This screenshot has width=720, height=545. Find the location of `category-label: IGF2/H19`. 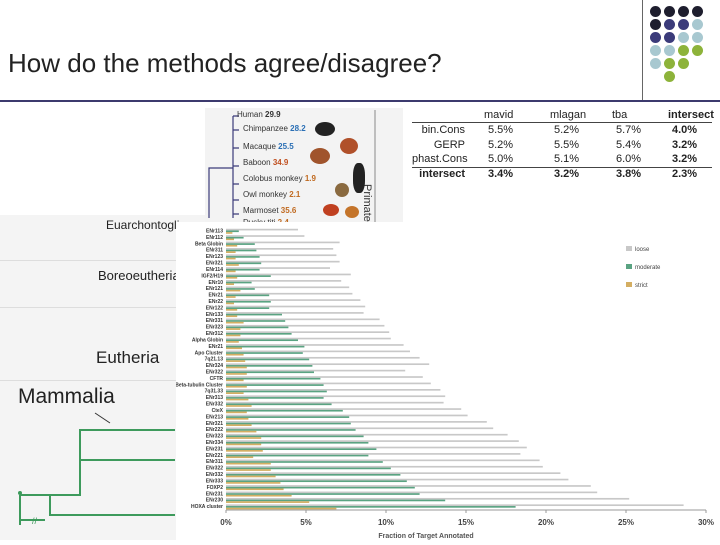

category-label: IGF2/H19 is located at coordinates (212, 276).